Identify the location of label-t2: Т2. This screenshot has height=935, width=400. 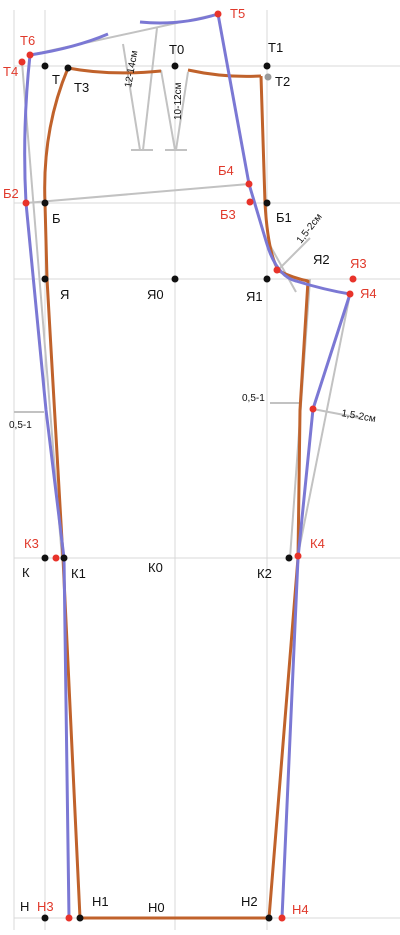
(282, 81).